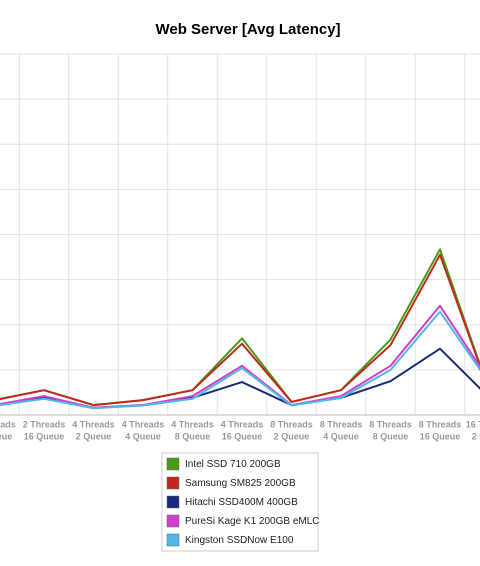 The height and width of the screenshot is (566, 480). What do you see at coordinates (239, 540) in the screenshot?
I see `legend-label: Kingston SSDNow E100` at bounding box center [239, 540].